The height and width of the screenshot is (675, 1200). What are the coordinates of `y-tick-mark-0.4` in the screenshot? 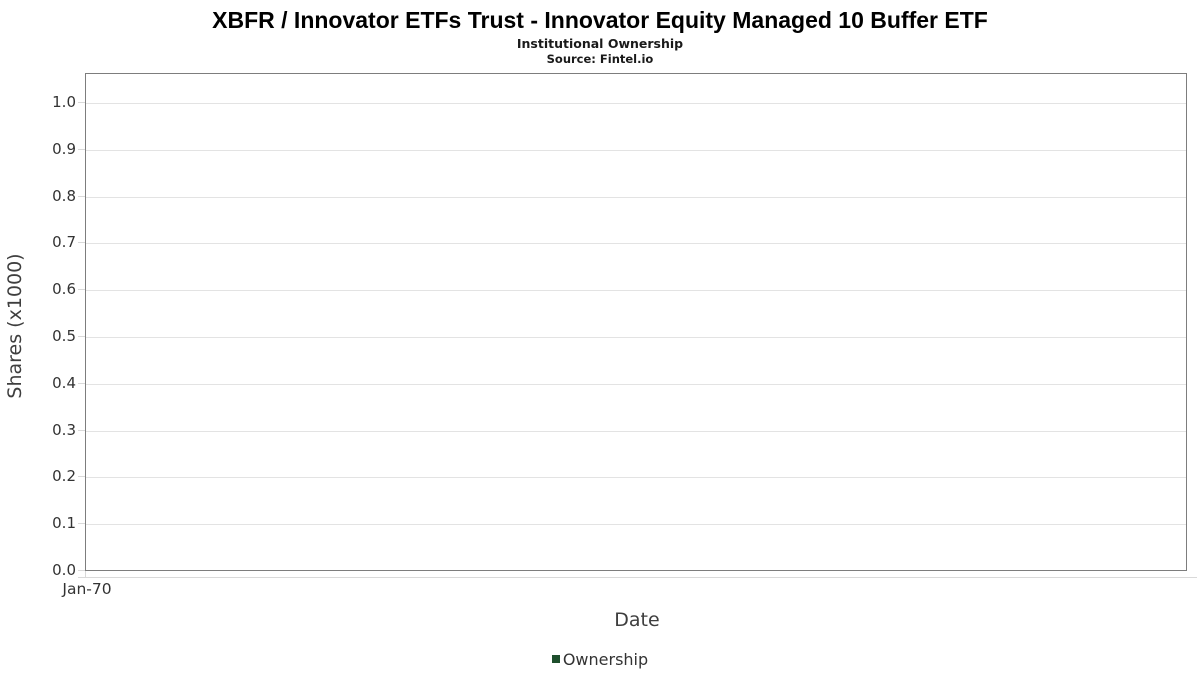 It's located at (81, 383).